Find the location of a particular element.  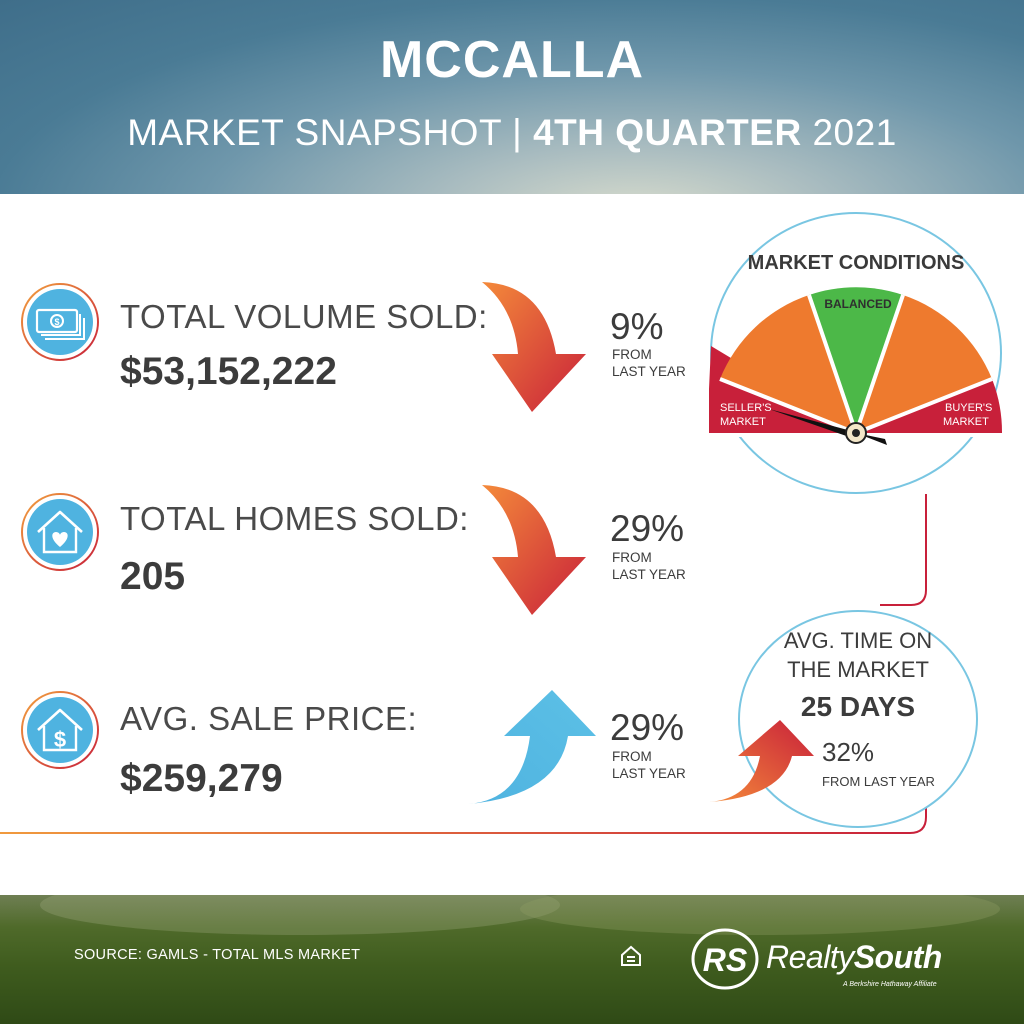

gauge-label-buyer-2: MARKET is located at coordinates (966, 422).